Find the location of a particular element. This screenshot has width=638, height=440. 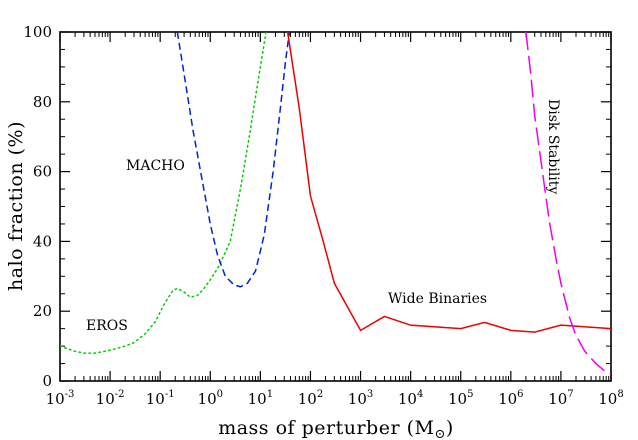

y-tick-label: 100 is located at coordinates (37, 32).